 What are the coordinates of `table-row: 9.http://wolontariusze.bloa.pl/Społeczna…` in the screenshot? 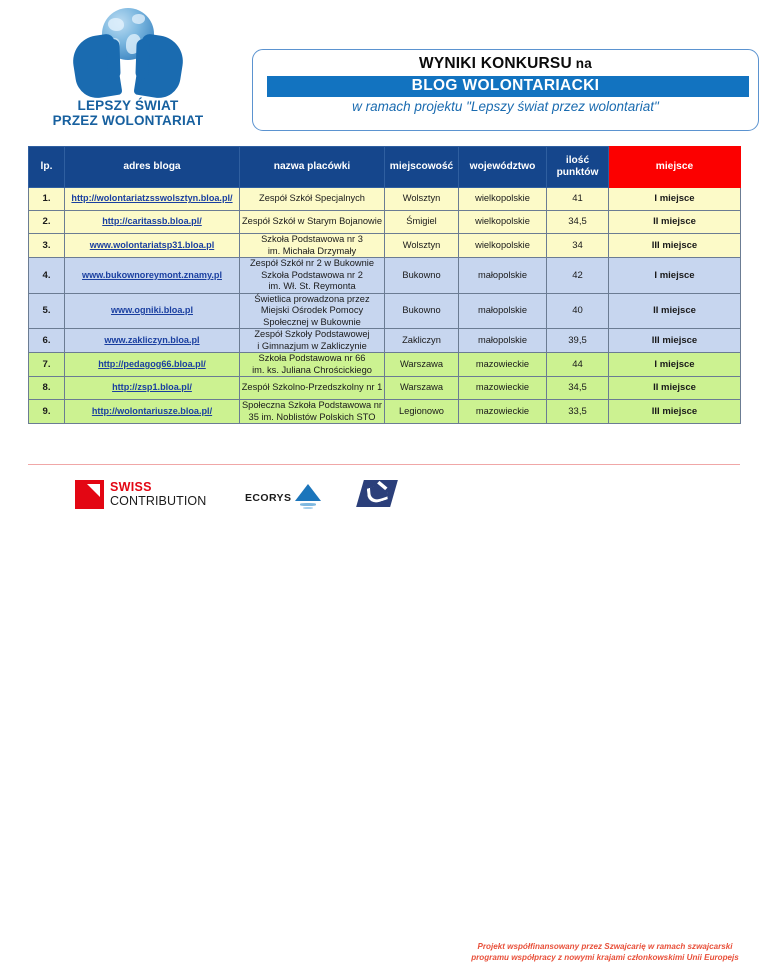 It's located at (385, 412).